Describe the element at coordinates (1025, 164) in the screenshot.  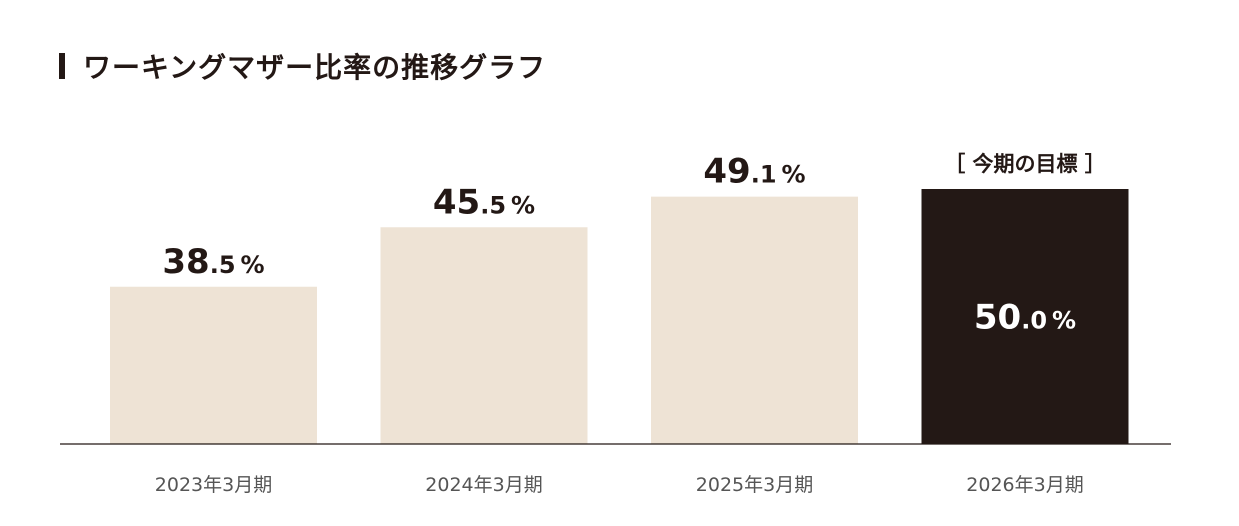
I see `target-annotation: ［ 今期の目標 ］` at that location.